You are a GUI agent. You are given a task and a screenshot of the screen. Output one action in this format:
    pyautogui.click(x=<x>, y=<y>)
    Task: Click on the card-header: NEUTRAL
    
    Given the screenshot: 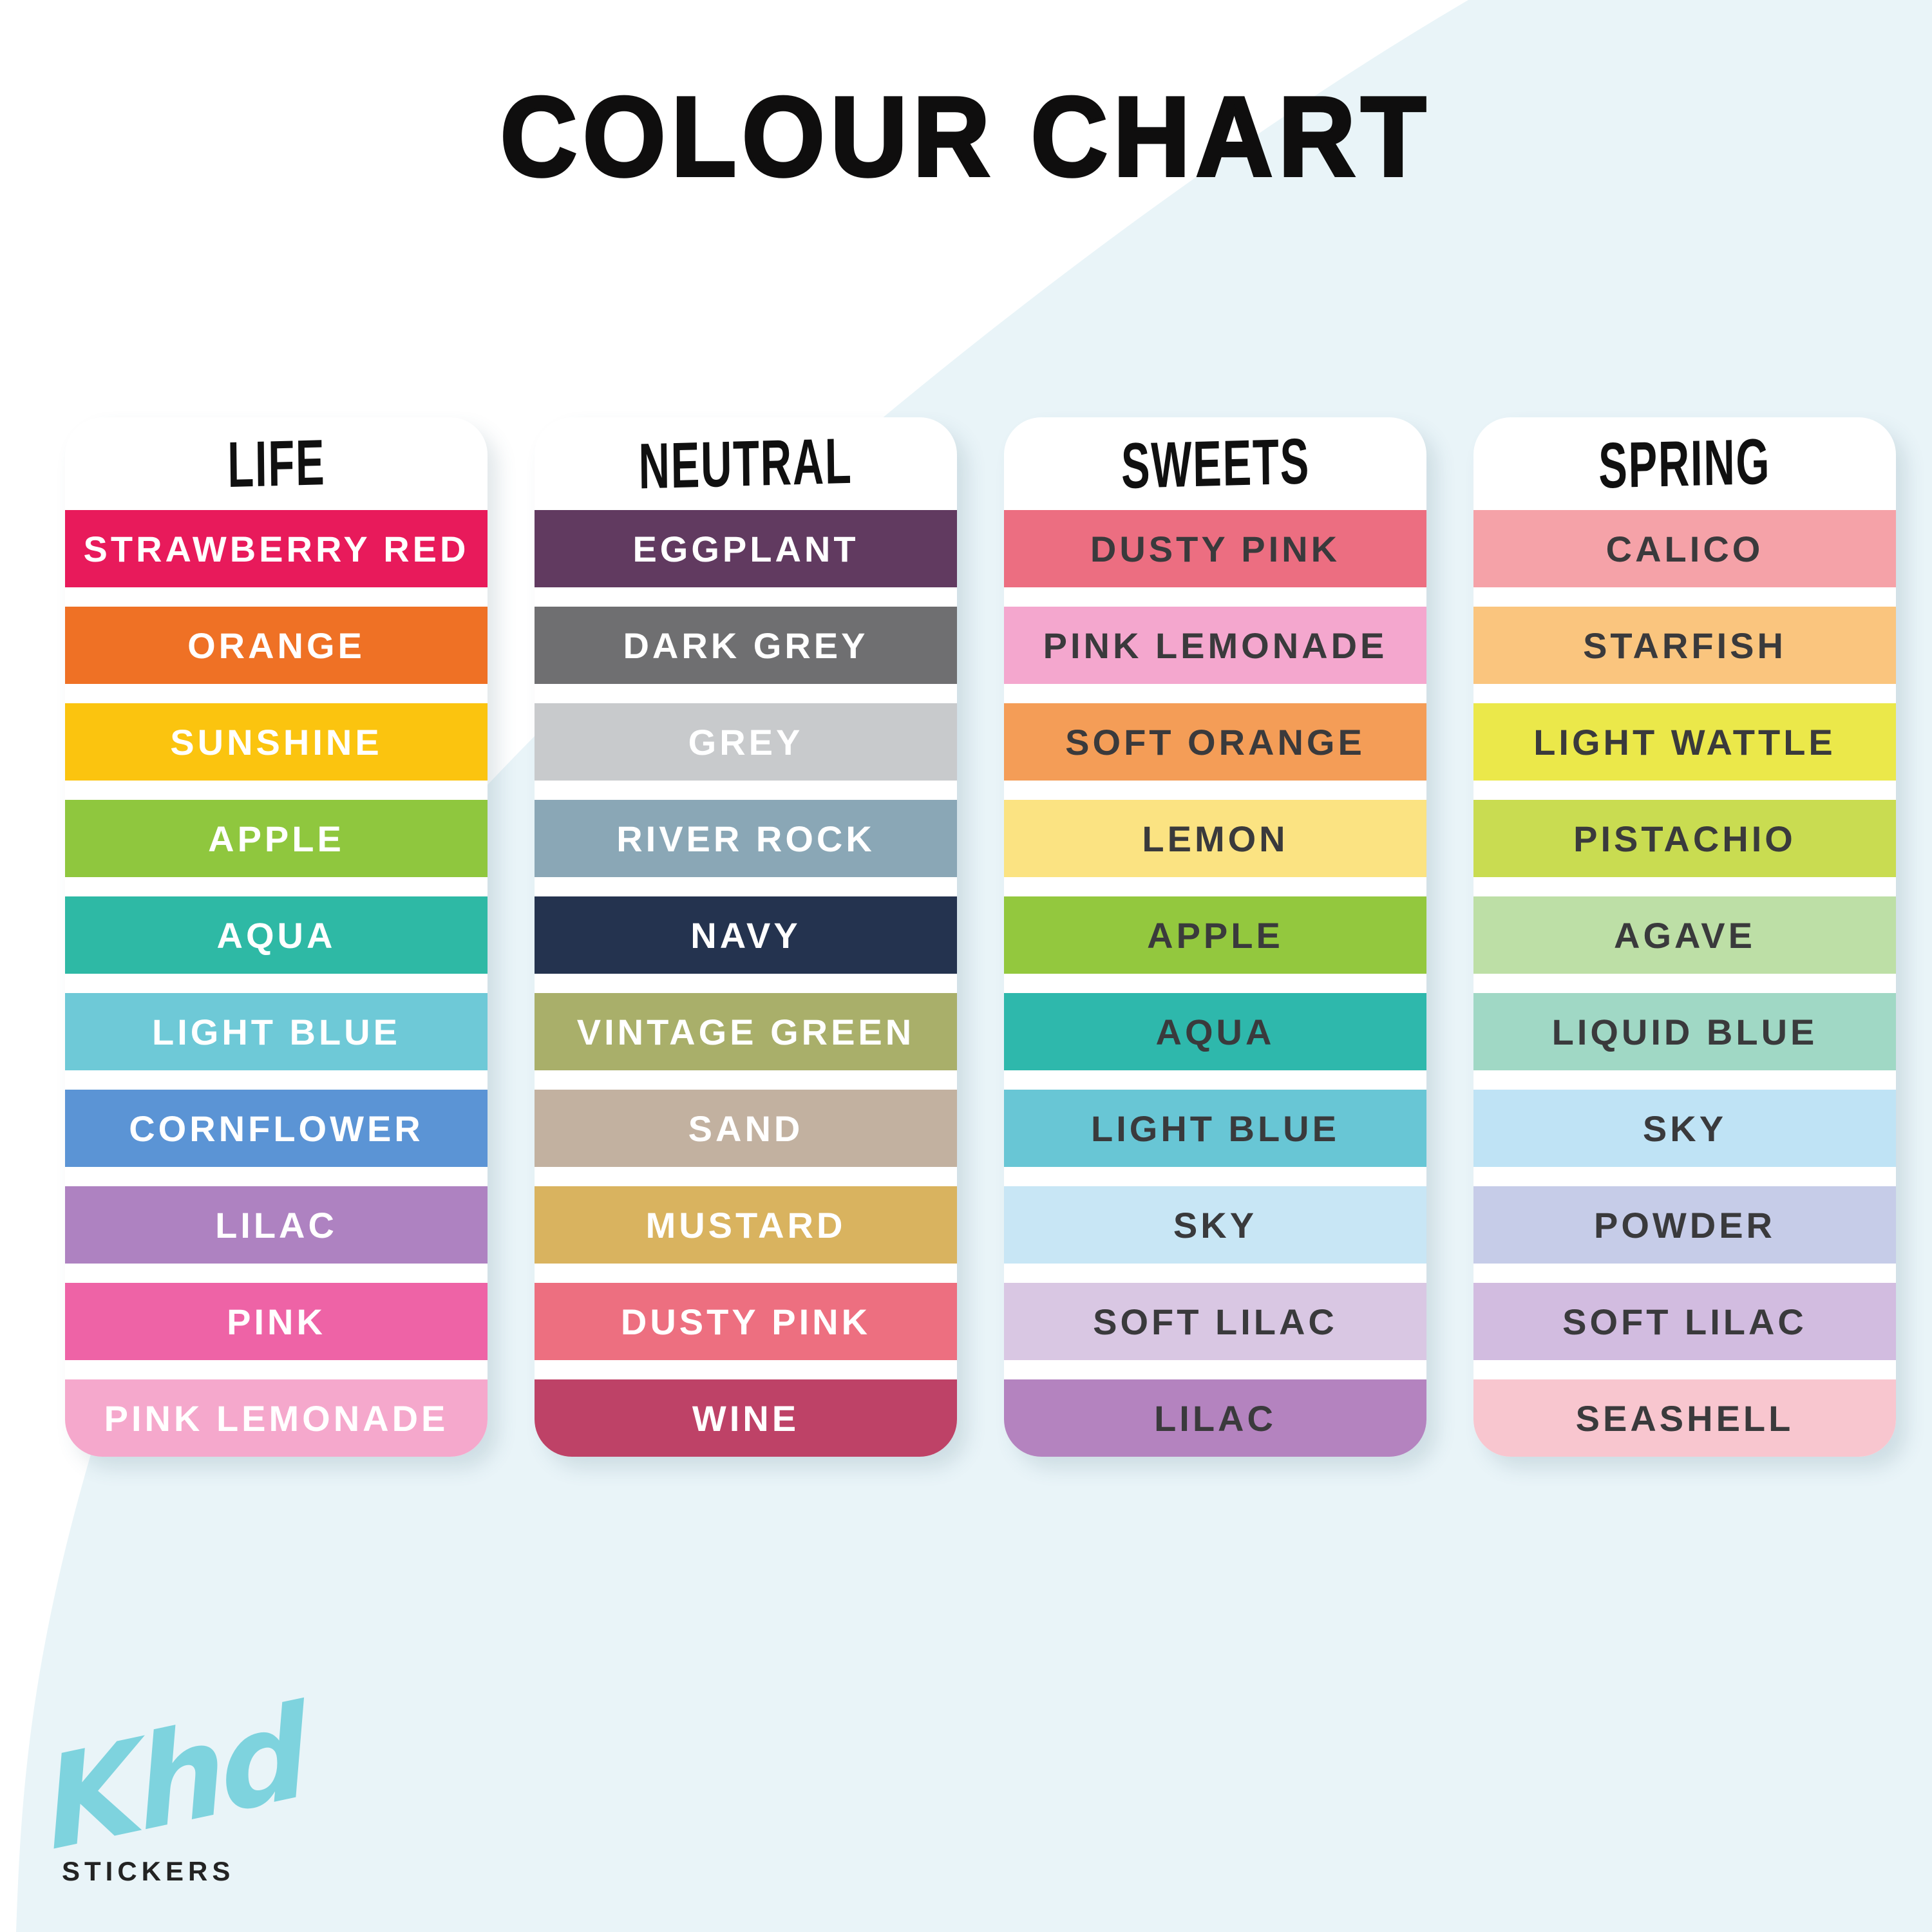 What is the action you would take?
    pyautogui.click(x=746, y=463)
    